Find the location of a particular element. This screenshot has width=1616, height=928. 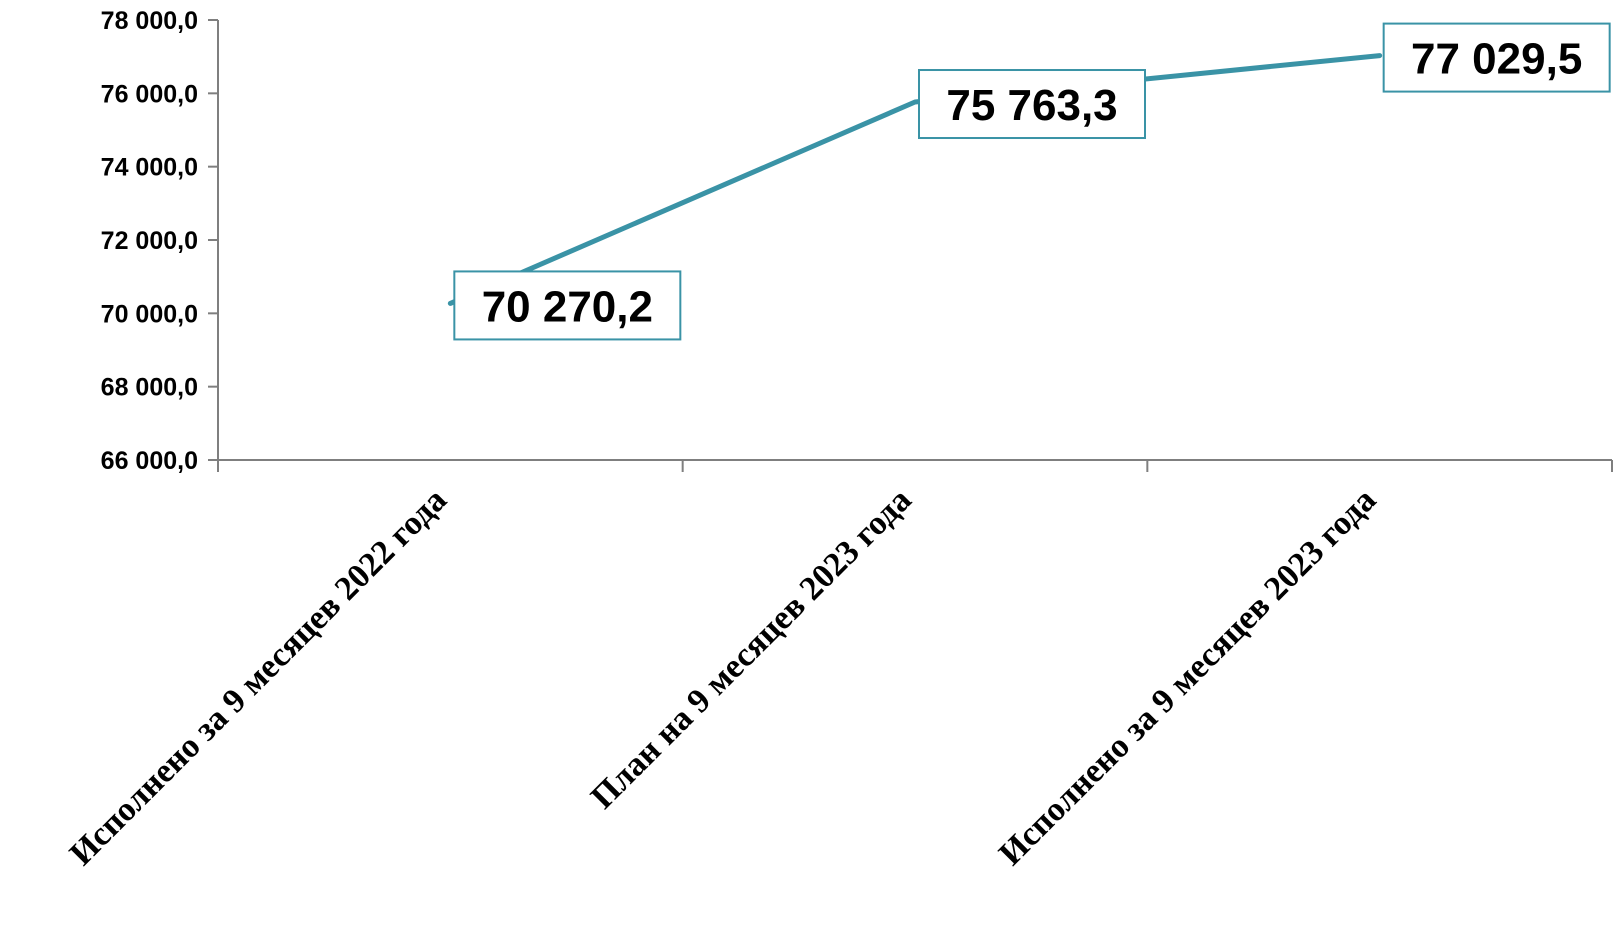

y-tick-label: 74 000,0 is located at coordinates (149, 168).